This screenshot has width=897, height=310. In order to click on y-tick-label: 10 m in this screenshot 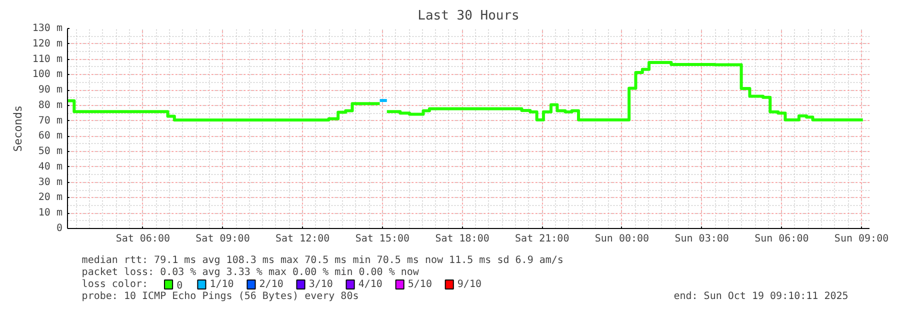, I will do `click(50, 213)`.